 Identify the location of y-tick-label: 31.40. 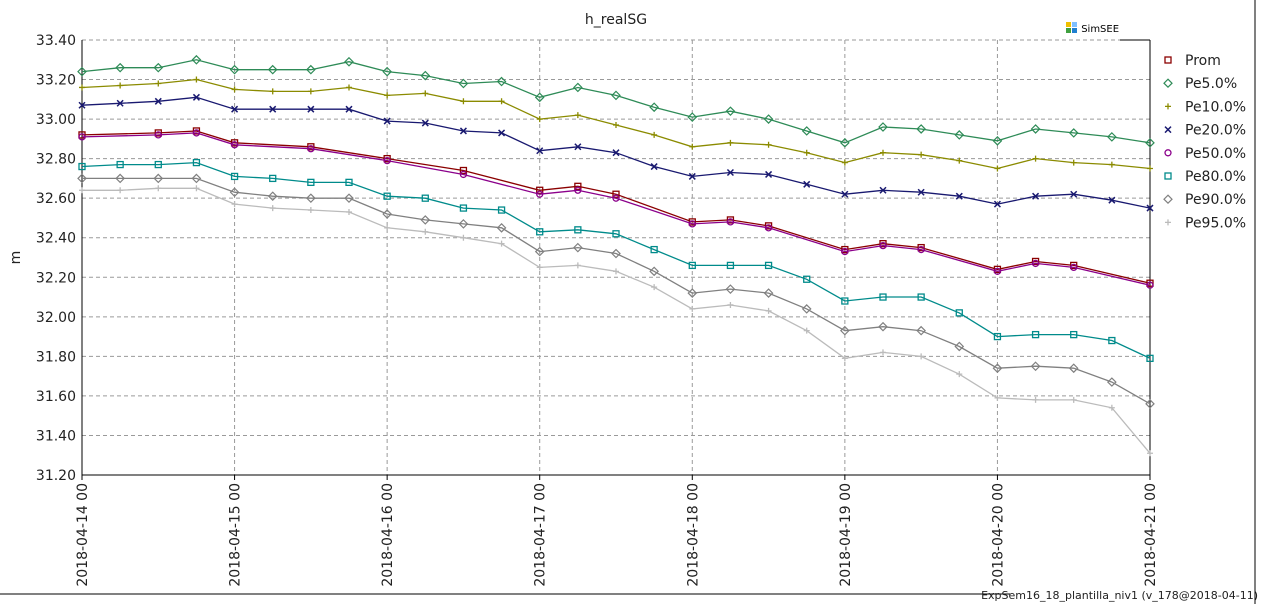
(56, 436).